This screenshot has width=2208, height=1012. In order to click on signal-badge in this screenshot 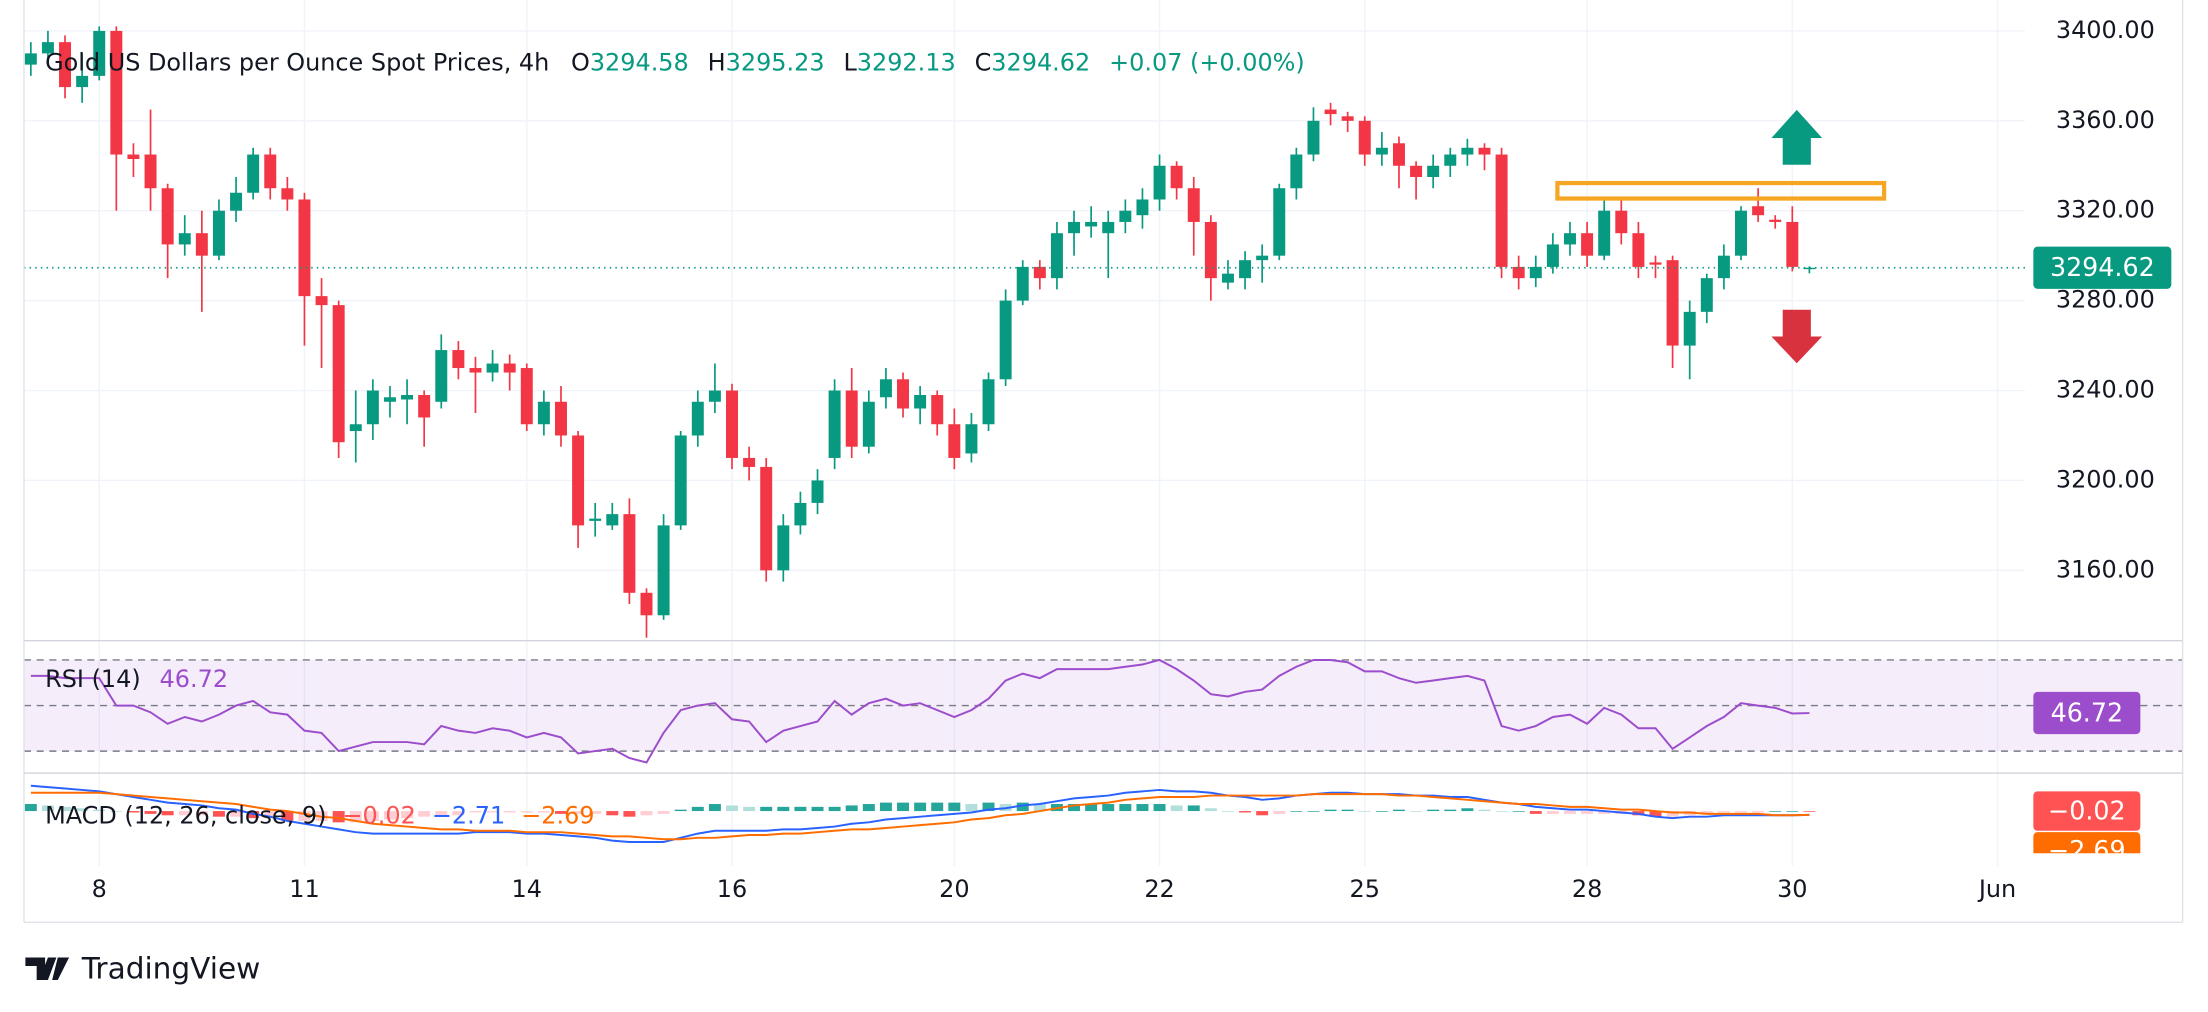, I will do `click(2087, 843)`.